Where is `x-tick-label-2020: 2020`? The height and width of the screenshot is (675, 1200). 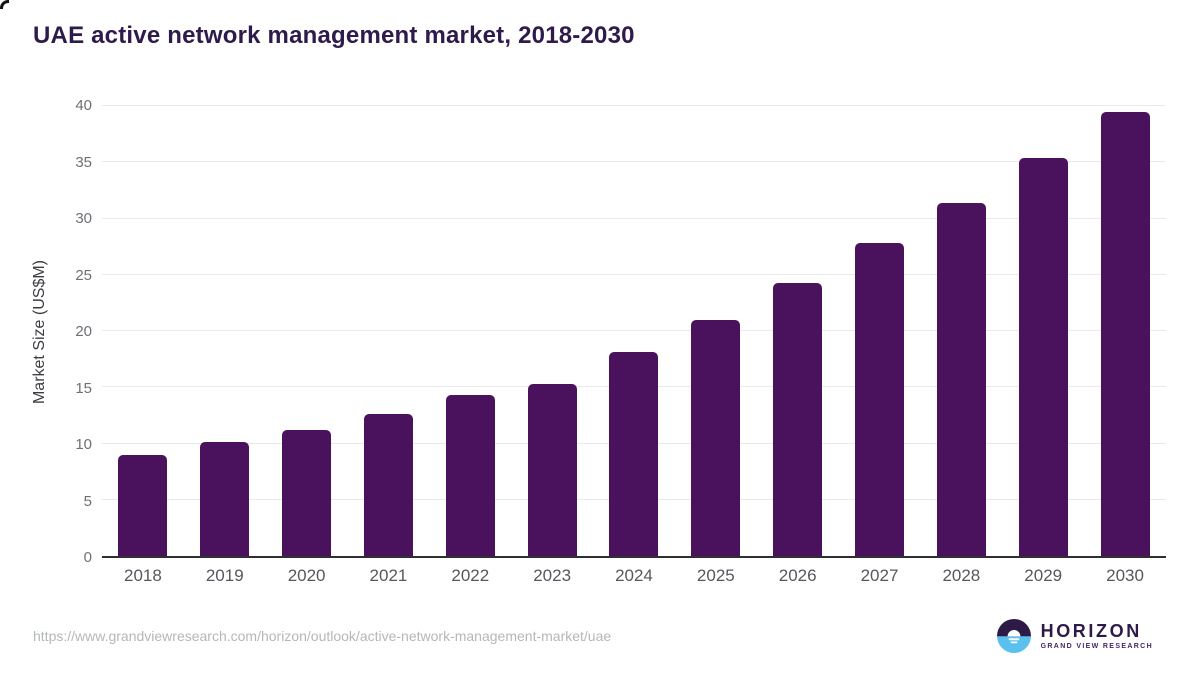 x-tick-label-2020: 2020 is located at coordinates (306, 575).